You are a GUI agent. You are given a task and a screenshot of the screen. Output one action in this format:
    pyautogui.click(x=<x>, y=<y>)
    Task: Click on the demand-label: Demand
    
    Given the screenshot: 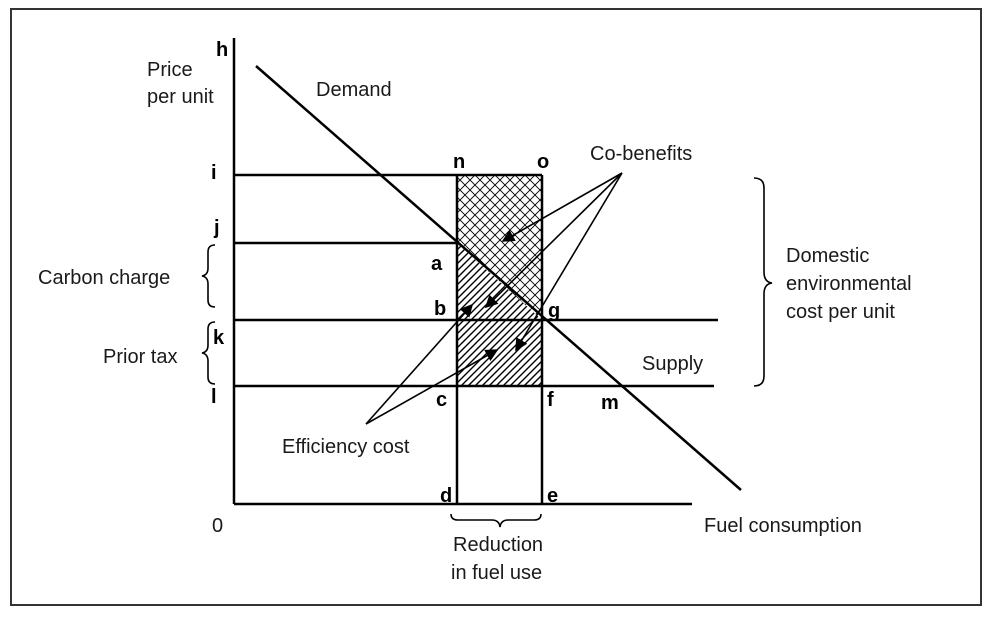 What is the action you would take?
    pyautogui.click(x=354, y=90)
    